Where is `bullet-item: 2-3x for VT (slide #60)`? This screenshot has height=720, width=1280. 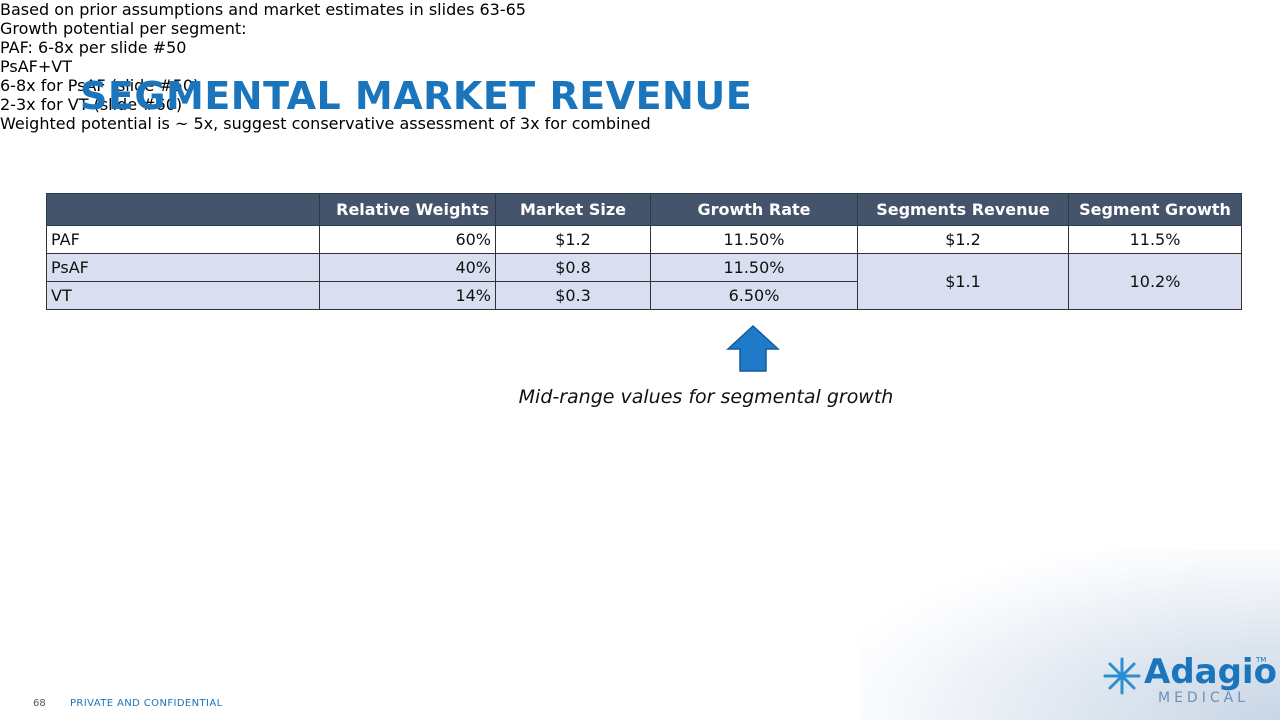
bullet-item: 2-3x for VT (slide #60) is located at coordinates (91, 104).